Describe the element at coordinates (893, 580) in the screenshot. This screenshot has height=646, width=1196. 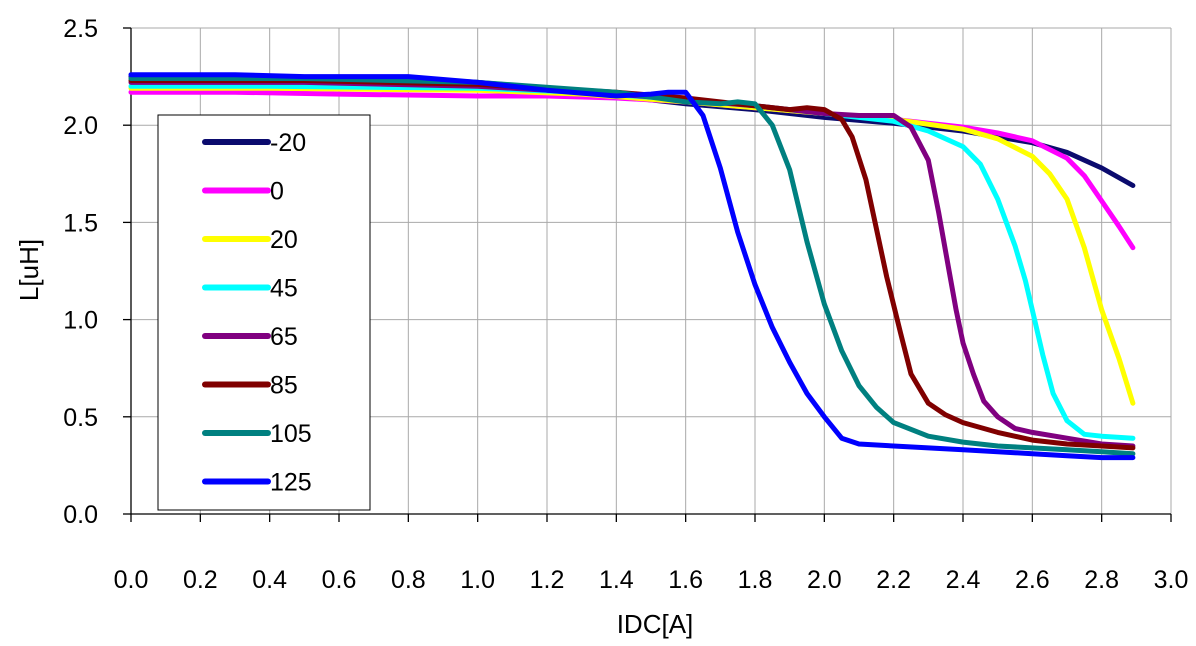
I see `x-tick-label: 2.2` at that location.